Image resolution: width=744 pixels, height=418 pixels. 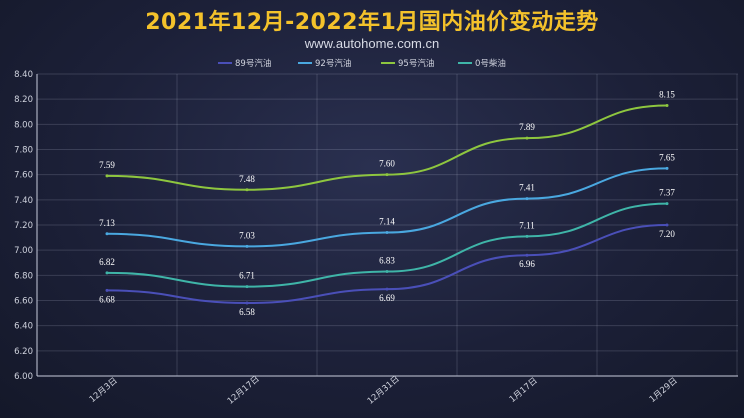 What do you see at coordinates (667, 157) in the screenshot?
I see `data-label: 7.65` at bounding box center [667, 157].